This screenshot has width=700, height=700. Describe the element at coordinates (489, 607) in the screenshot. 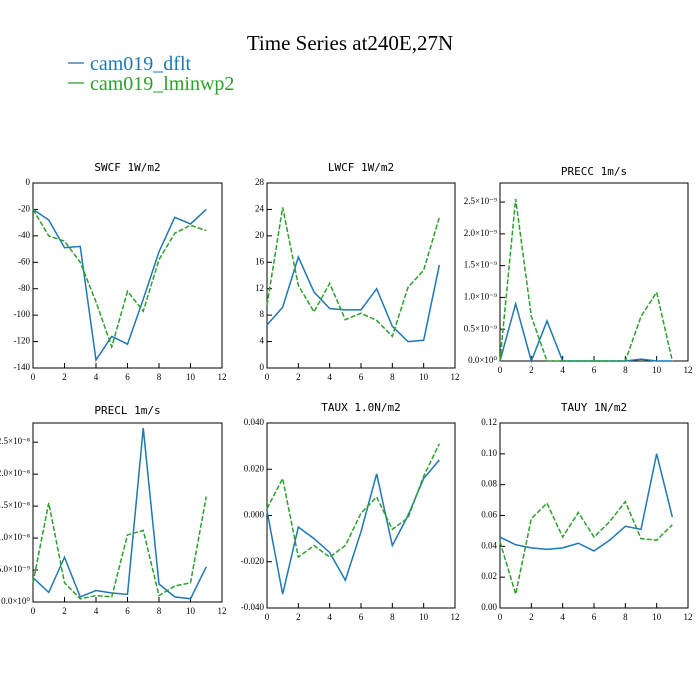

I see `y-tick-label: 0.00` at that location.